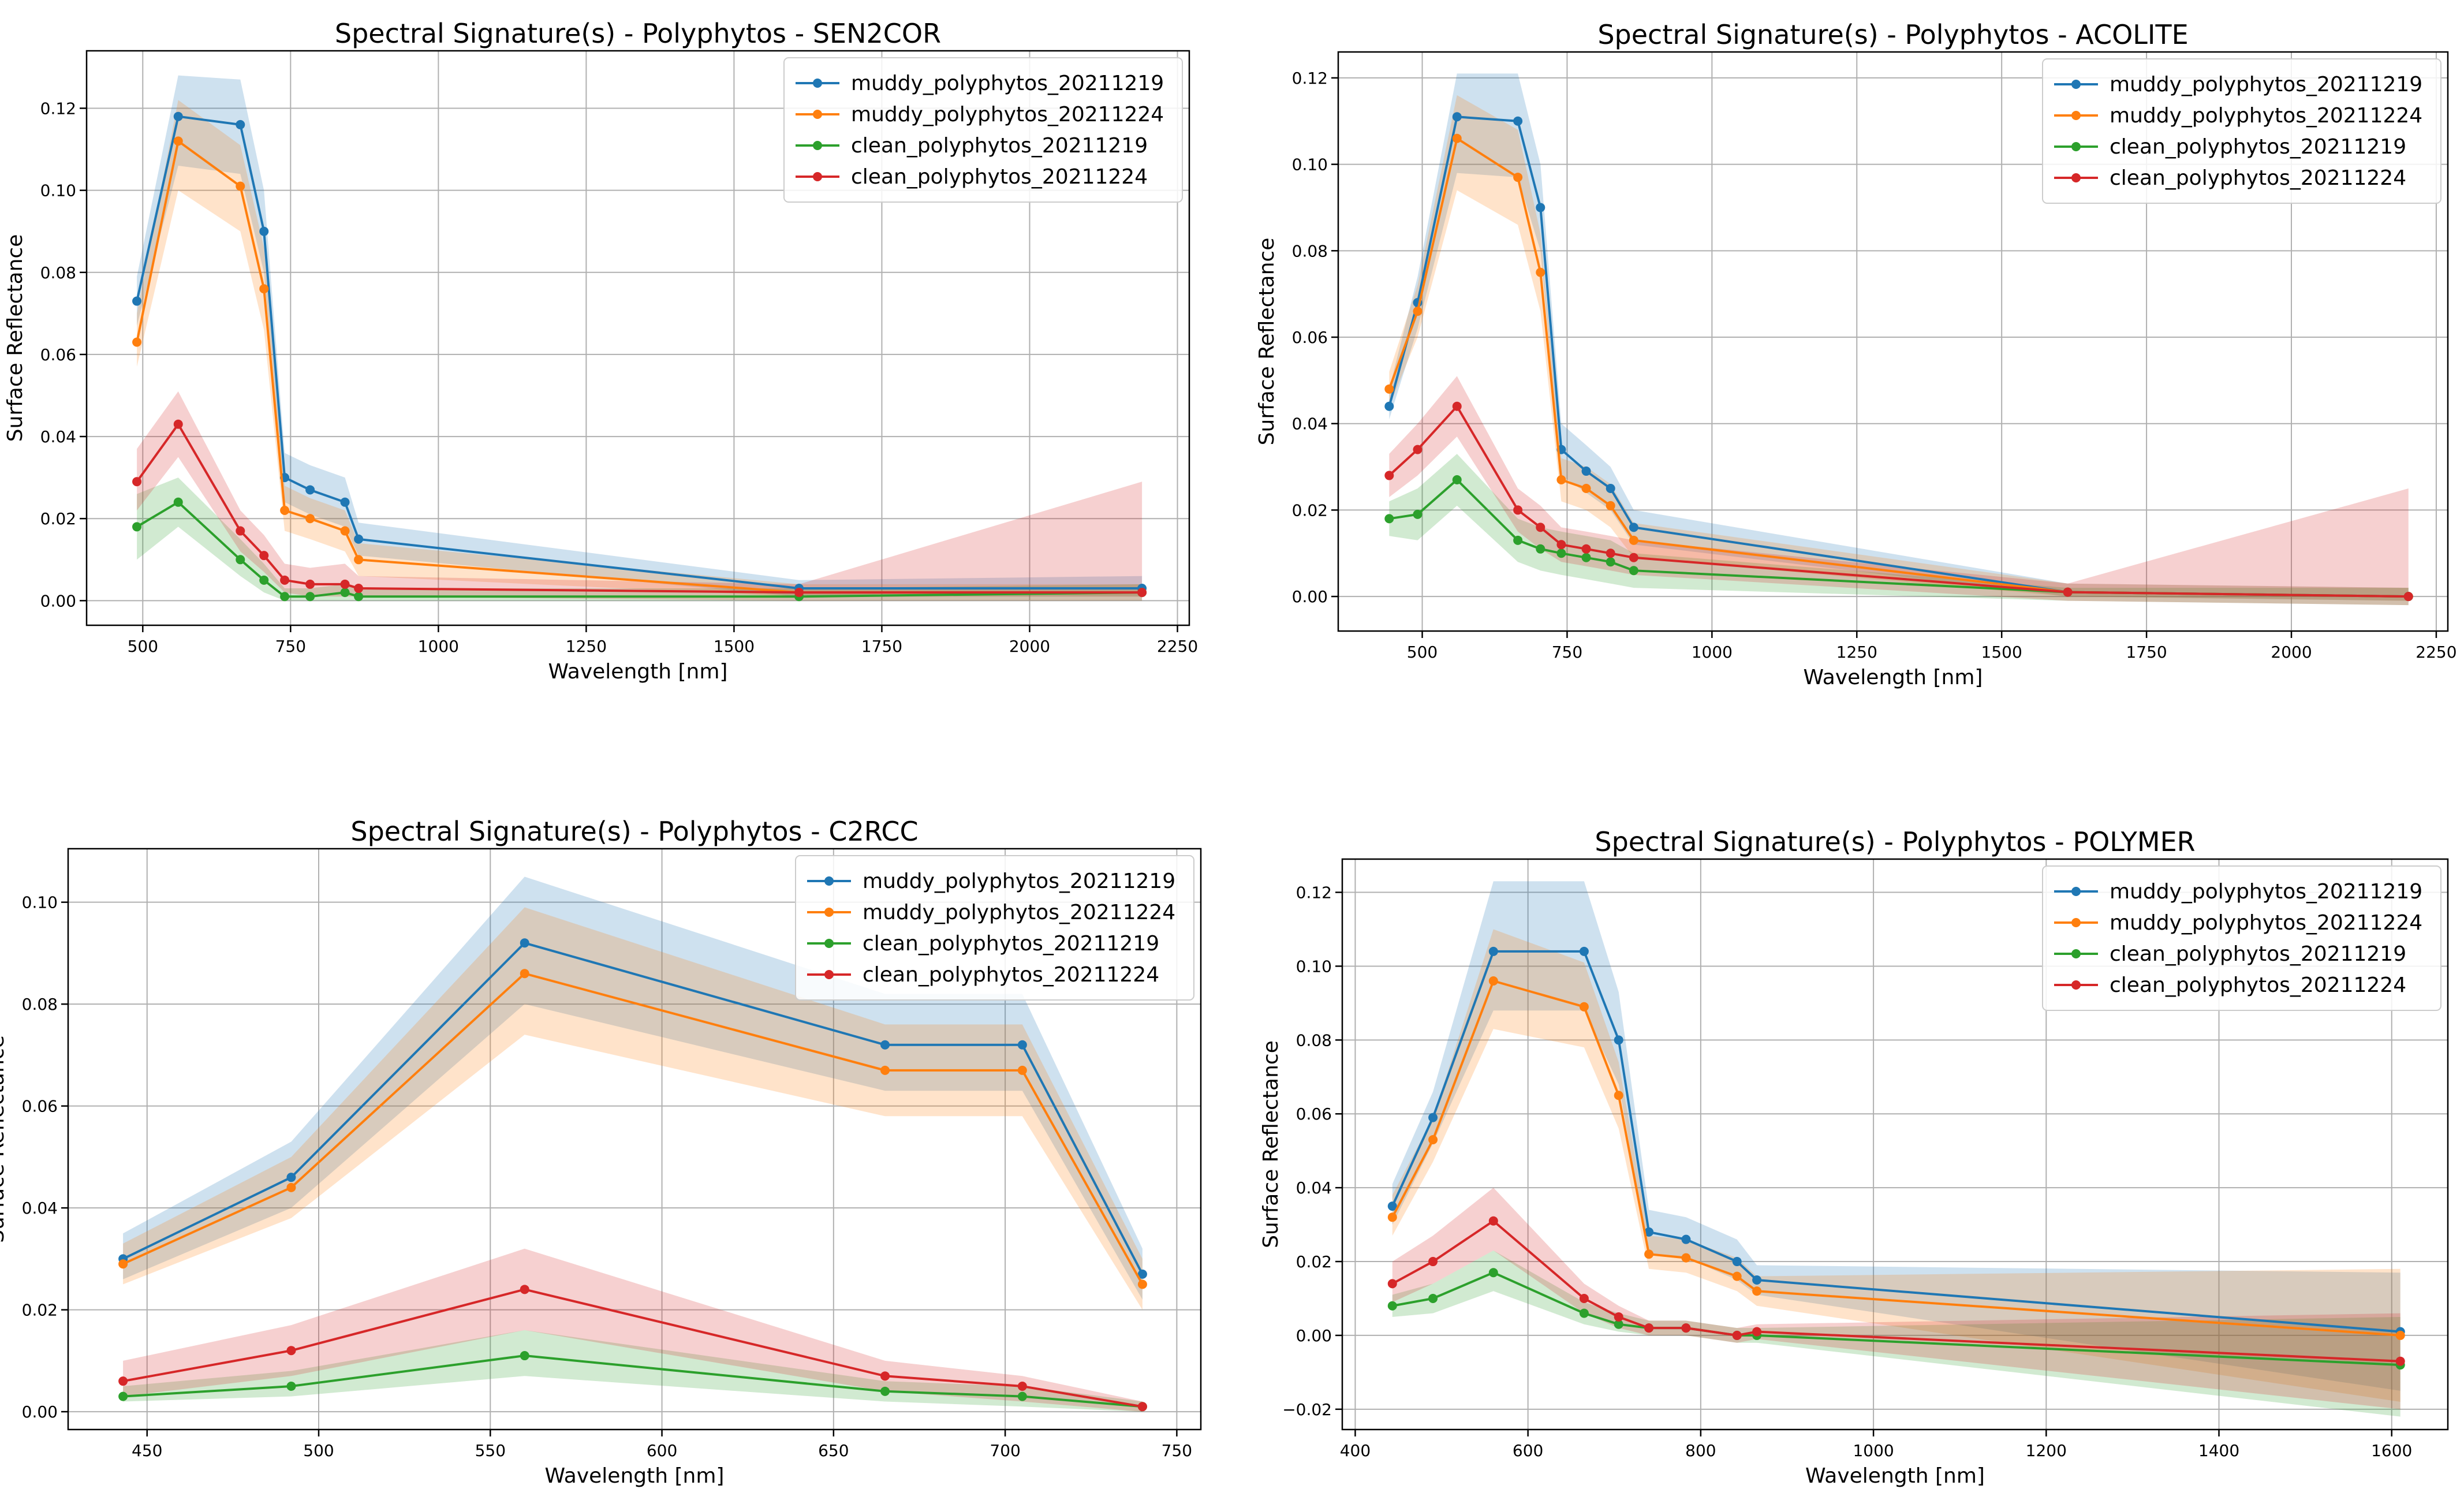 Image resolution: width=2464 pixels, height=1489 pixels. I want to click on x-tick-label: 1200, so click(2046, 1450).